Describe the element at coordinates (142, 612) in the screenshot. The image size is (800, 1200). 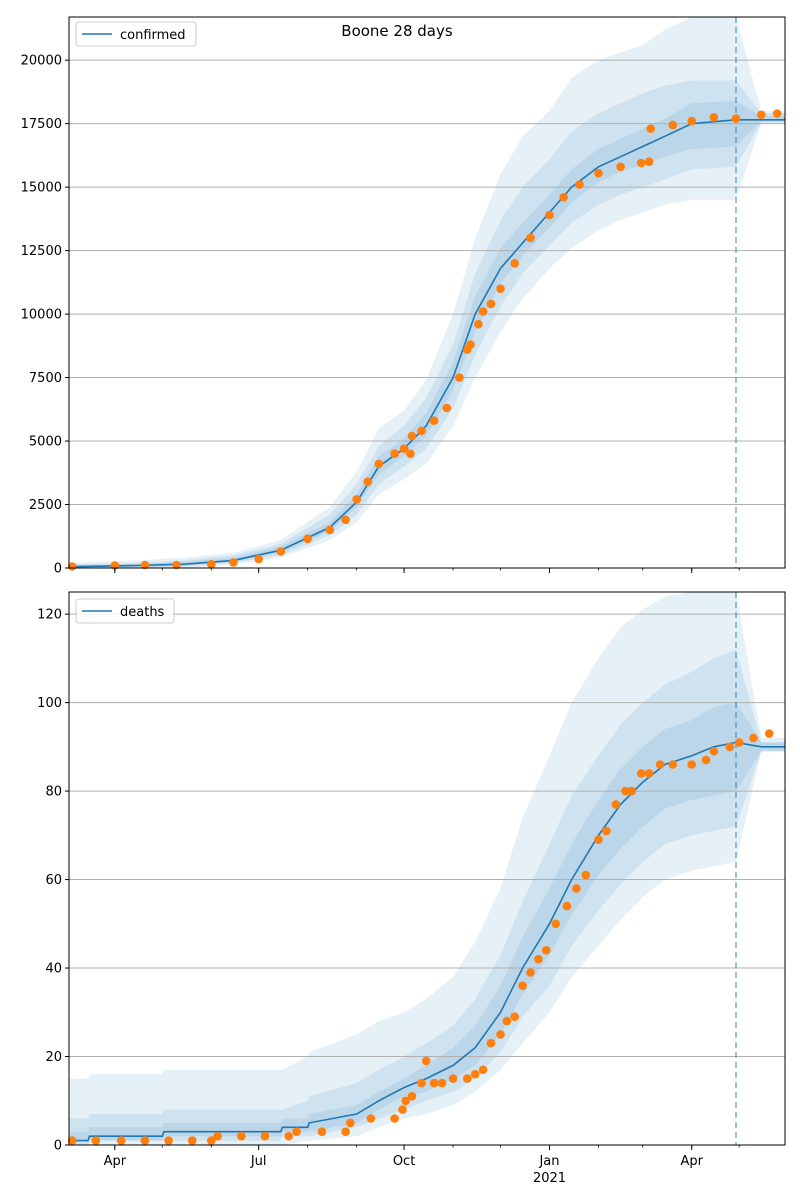
I see `legend-label-deaths: deaths` at that location.